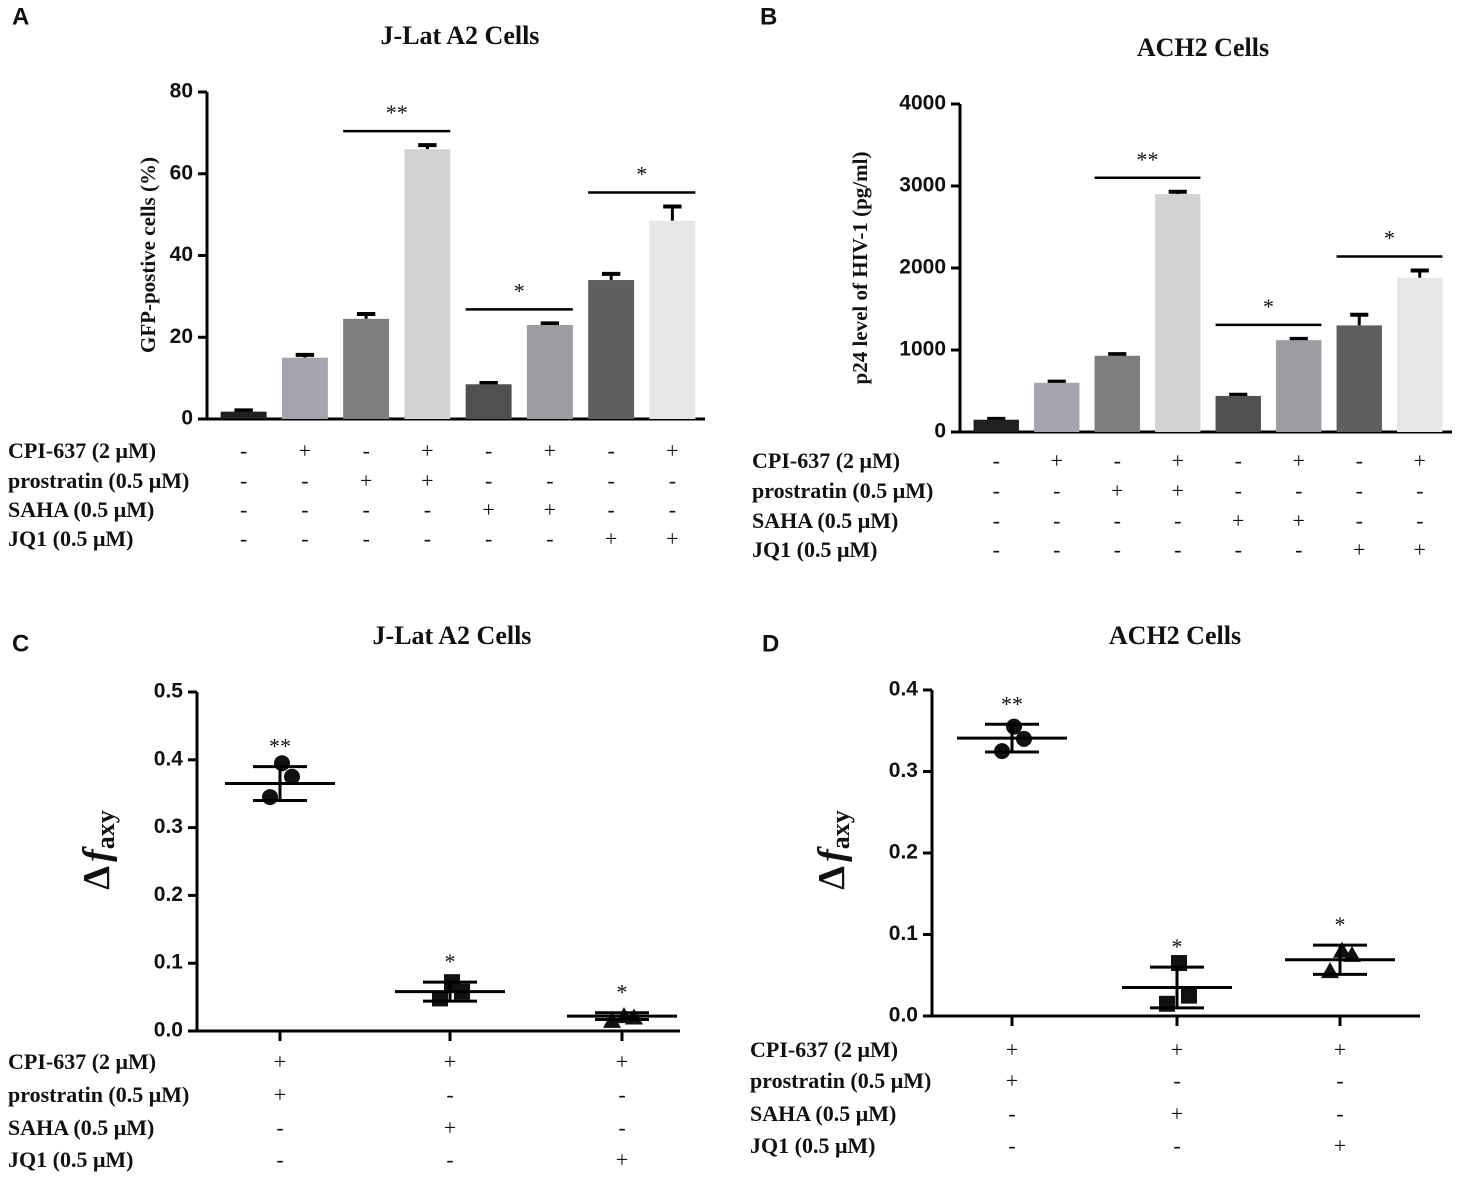  Describe the element at coordinates (922, 349) in the screenshot. I see `y-tick-label: 1000` at that location.